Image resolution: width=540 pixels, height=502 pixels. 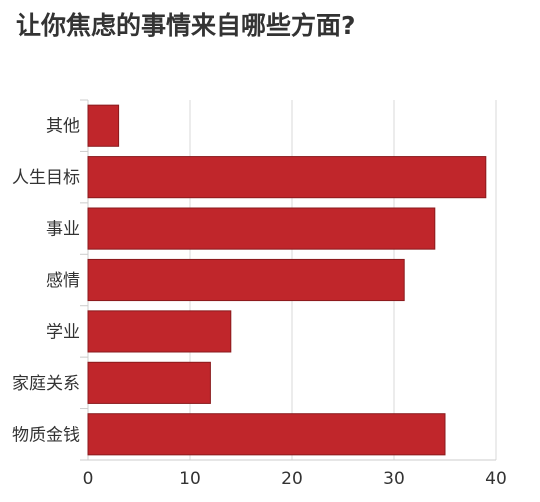 I want to click on x-tick-label: 40, so click(x=496, y=479).